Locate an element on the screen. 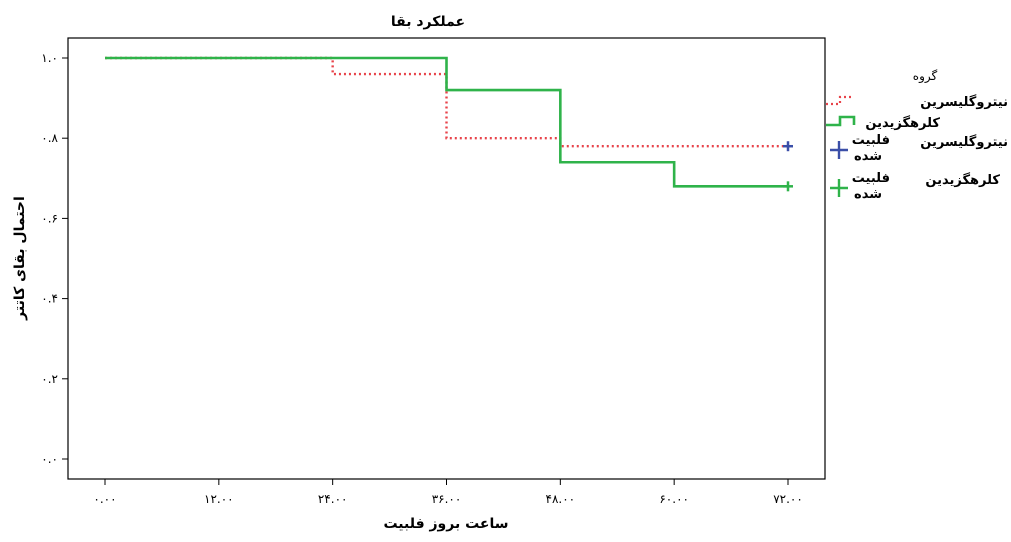 This screenshot has height=542, width=1011. x-tick-label: ۷۲.۰۰ is located at coordinates (788, 499).